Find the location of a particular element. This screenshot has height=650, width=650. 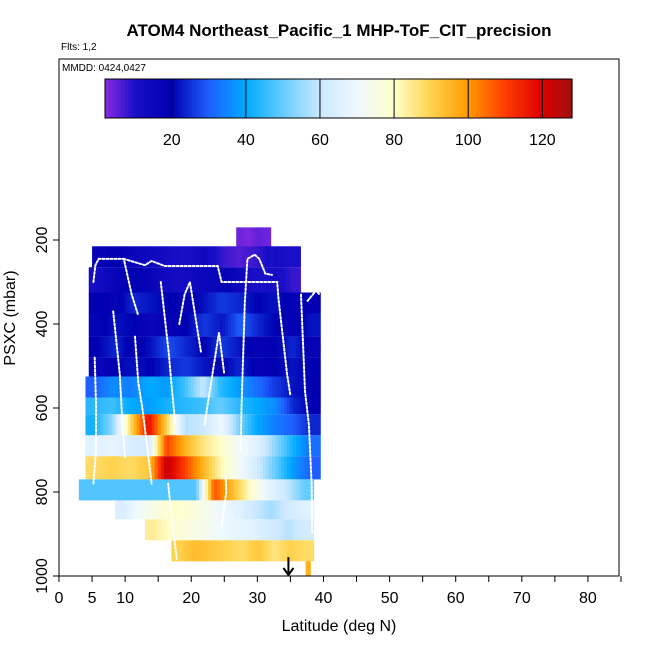

flight-track-segment is located at coordinates (94, 420).